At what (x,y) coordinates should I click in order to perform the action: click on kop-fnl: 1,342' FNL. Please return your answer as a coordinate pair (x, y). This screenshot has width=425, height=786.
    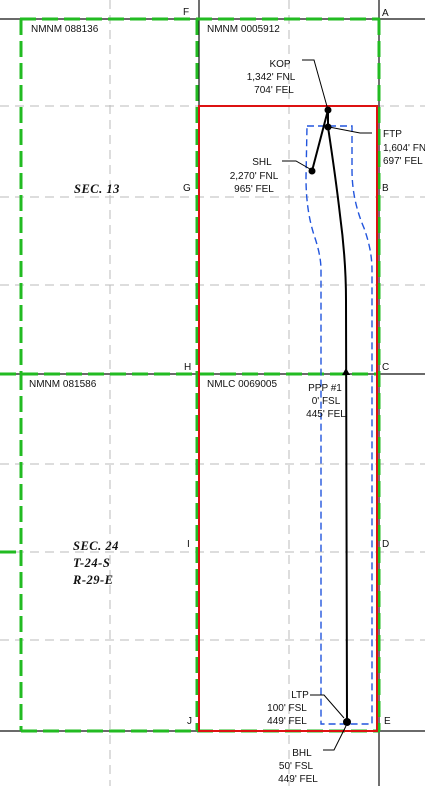
    Looking at the image, I should click on (271, 77).